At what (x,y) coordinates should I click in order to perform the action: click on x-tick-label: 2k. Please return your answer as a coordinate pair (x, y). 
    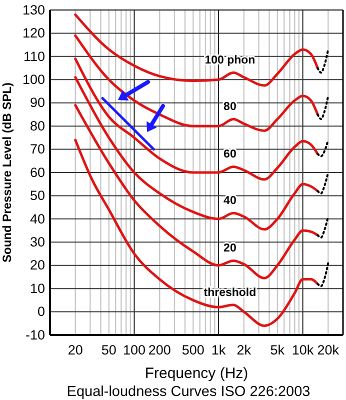
    Looking at the image, I should click on (244, 350).